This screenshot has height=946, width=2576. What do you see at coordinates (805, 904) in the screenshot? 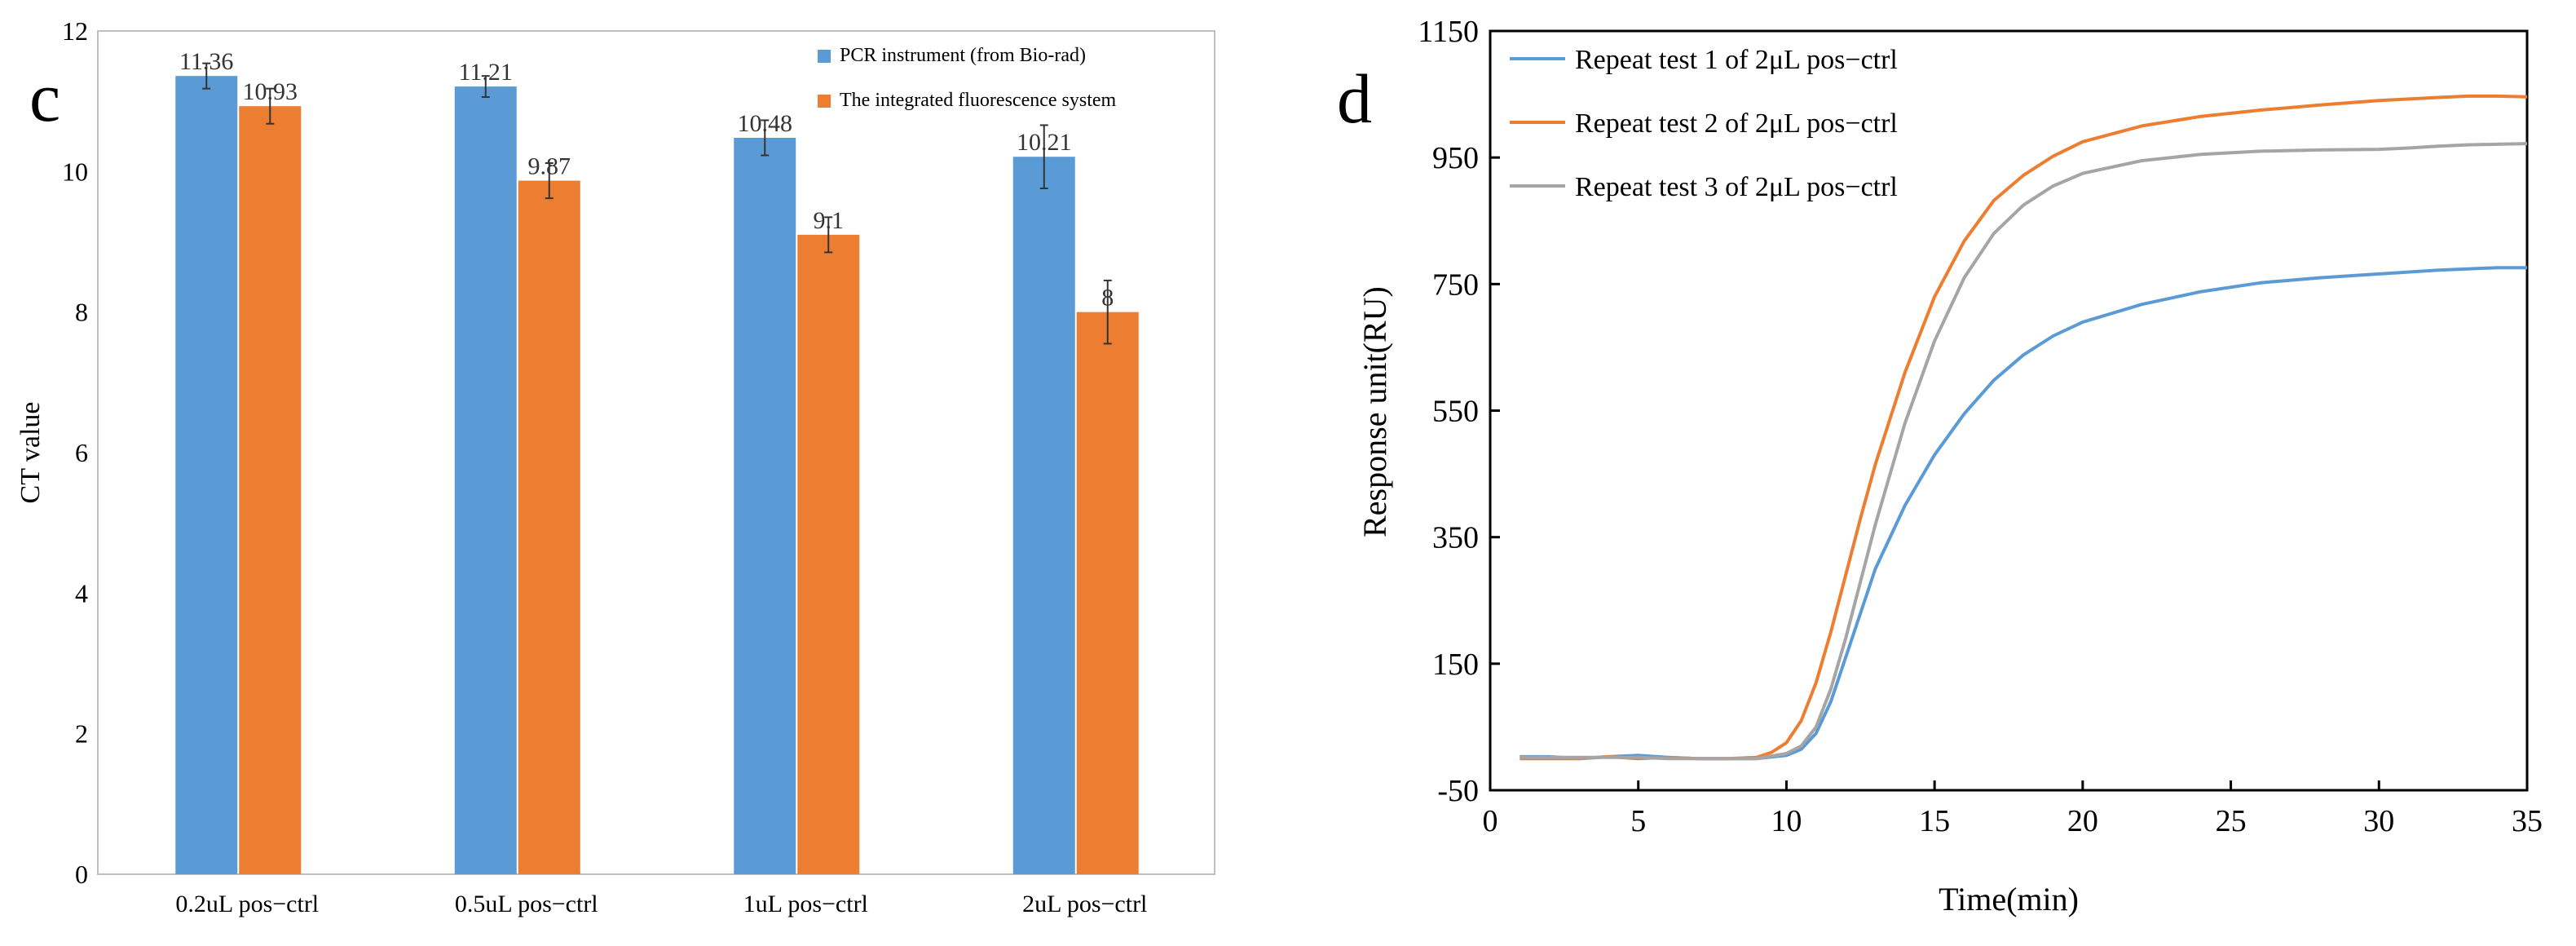
I see `bar-x-tick-label: 1uL pos−ctrl` at bounding box center [805, 904].